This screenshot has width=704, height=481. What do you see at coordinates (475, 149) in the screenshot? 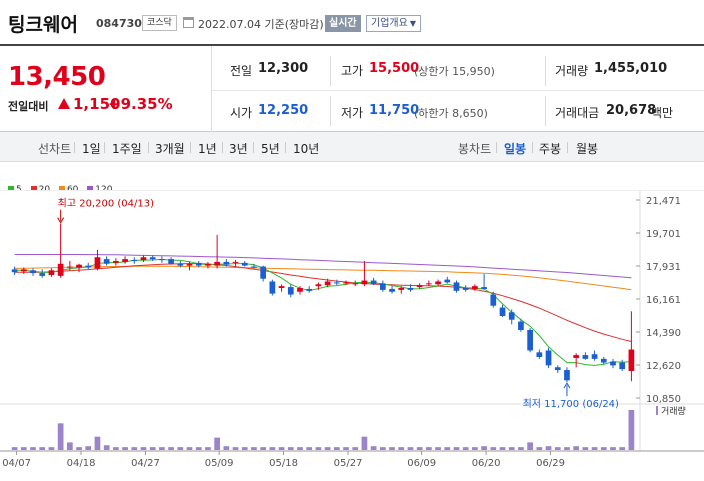
I see `candle-chart-label: 봉차트` at bounding box center [475, 149].